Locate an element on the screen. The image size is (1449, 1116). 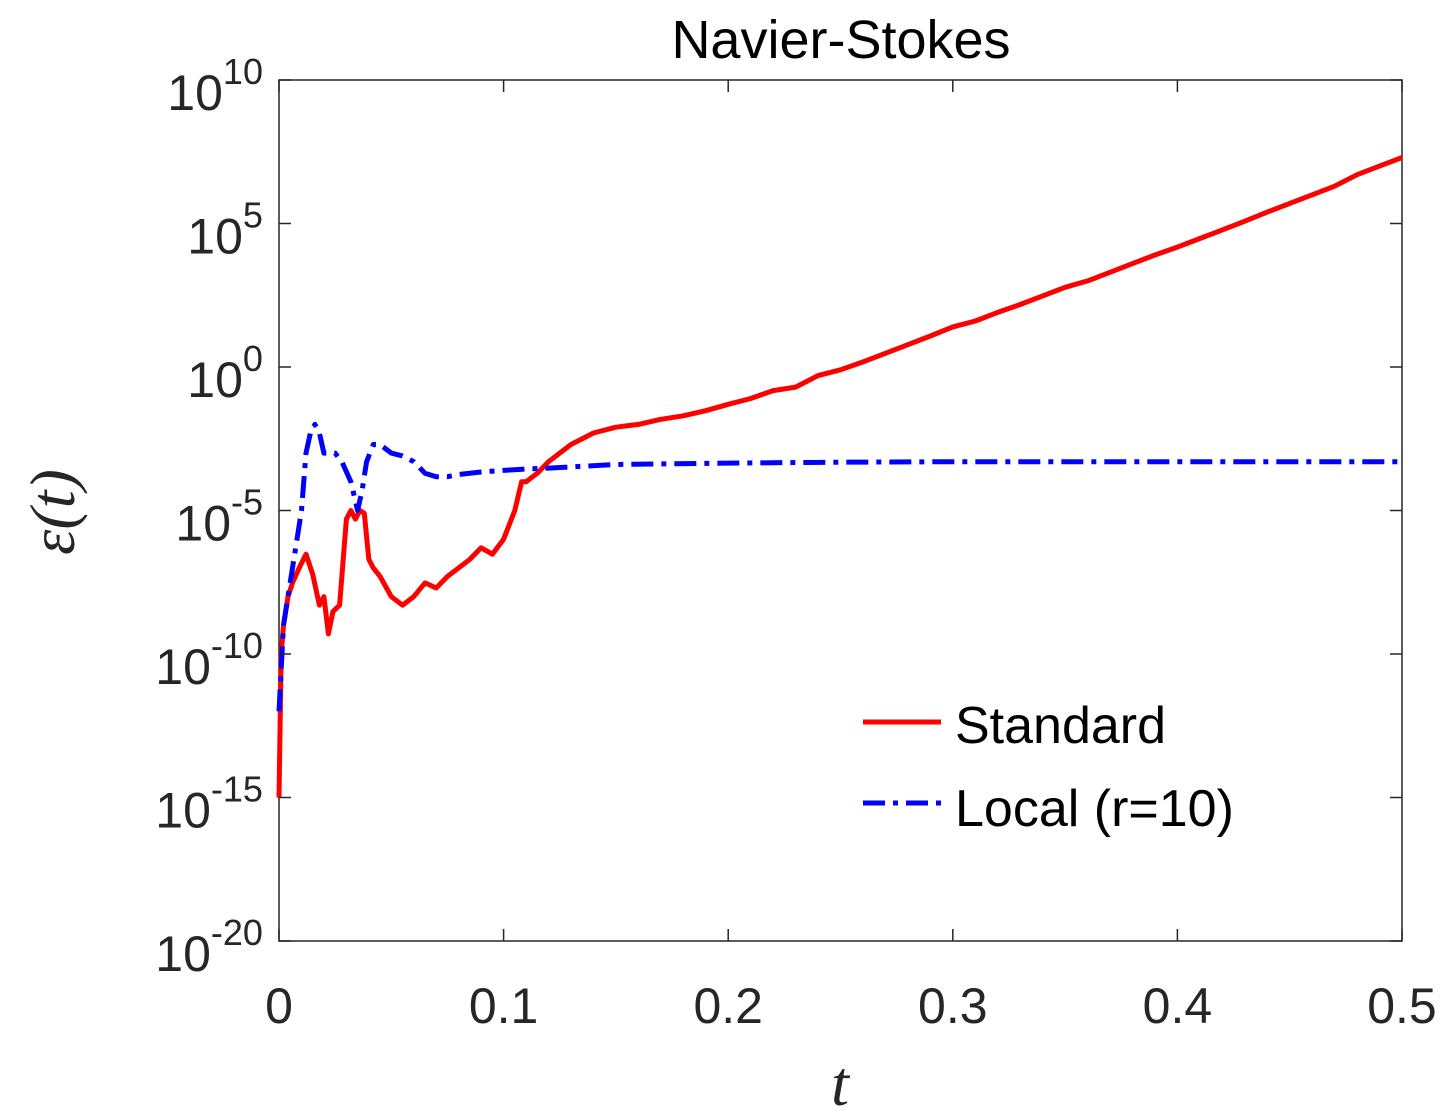
y-tick-label-4: 10⁻¹⁰ is located at coordinates (209, 660).